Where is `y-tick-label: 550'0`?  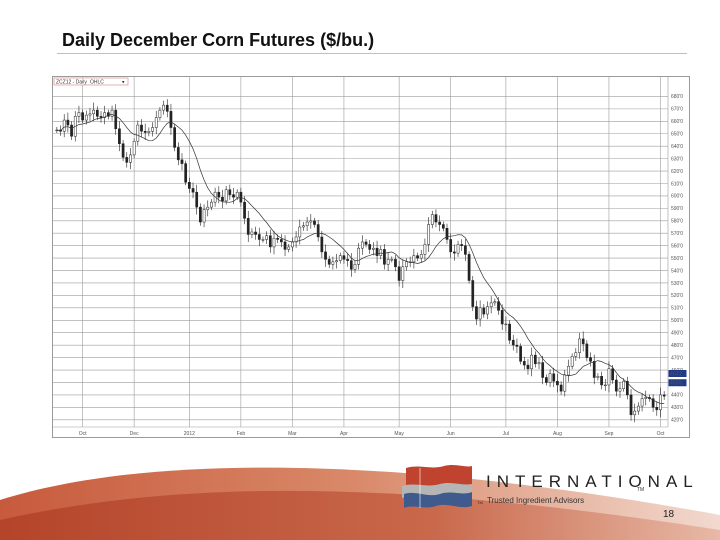 y-tick-label: 550'0 is located at coordinates (677, 259).